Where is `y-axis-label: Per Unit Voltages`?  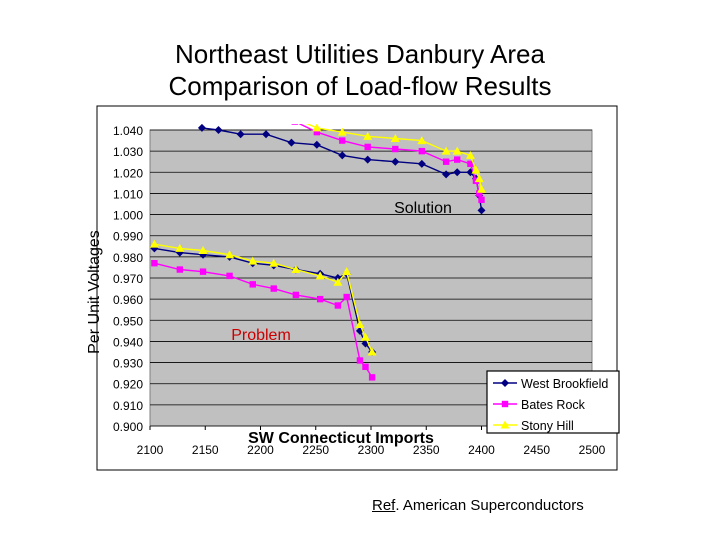
y-axis-label: Per Unit Voltages is located at coordinates (94, 292).